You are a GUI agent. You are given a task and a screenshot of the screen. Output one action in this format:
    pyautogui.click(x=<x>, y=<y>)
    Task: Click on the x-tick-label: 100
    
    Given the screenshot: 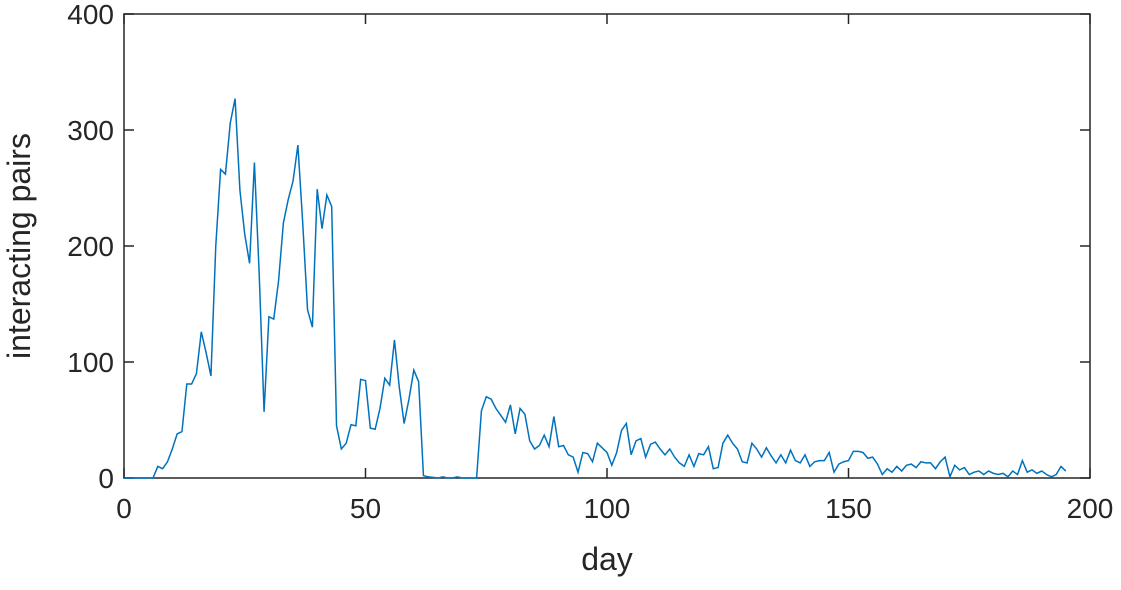 What is the action you would take?
    pyautogui.click(x=607, y=508)
    